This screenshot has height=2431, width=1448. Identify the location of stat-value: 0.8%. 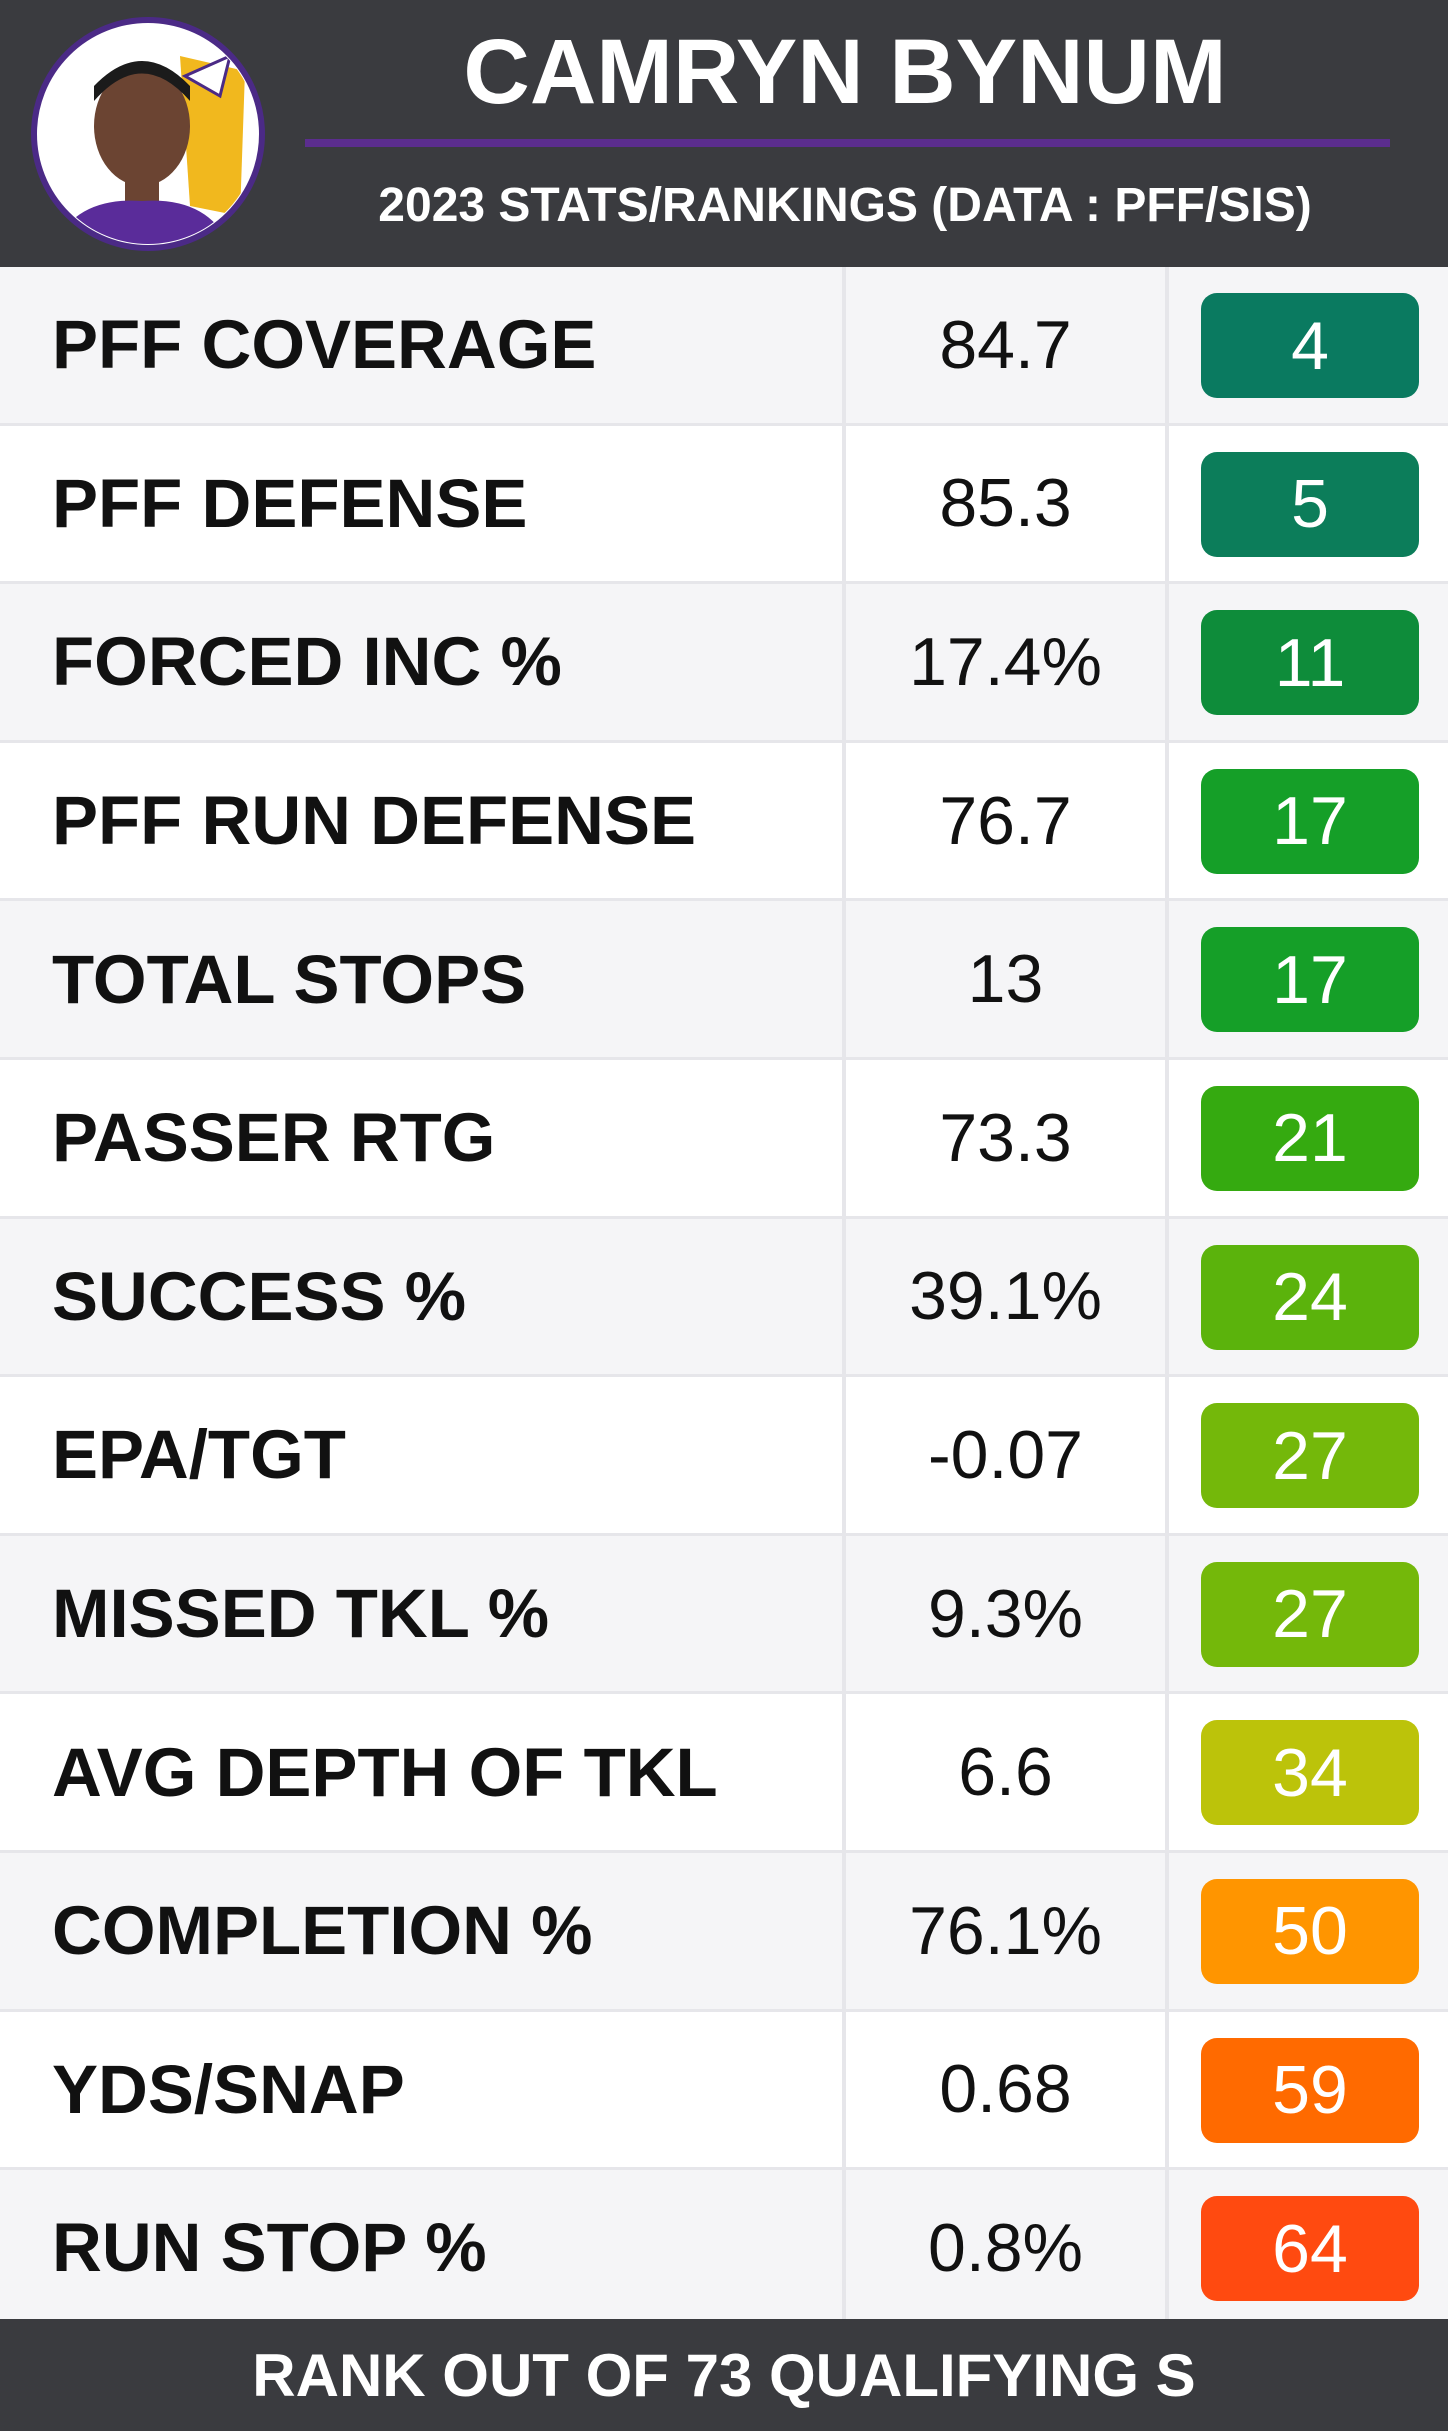
(1005, 2248).